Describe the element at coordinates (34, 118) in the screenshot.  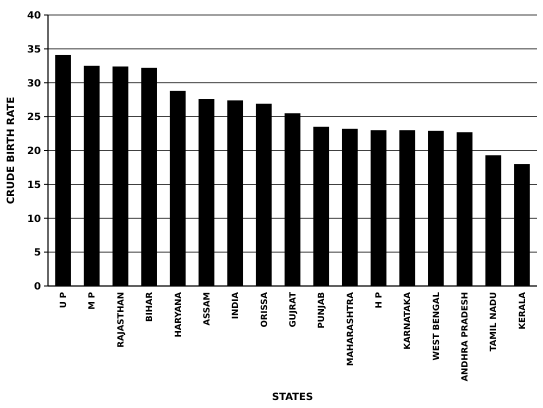
I see `y-tick-label: 25` at that location.